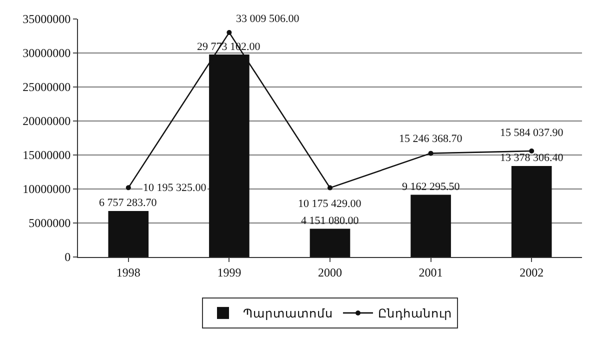  I want to click on data-label: 6 757 283.70, so click(128, 203).